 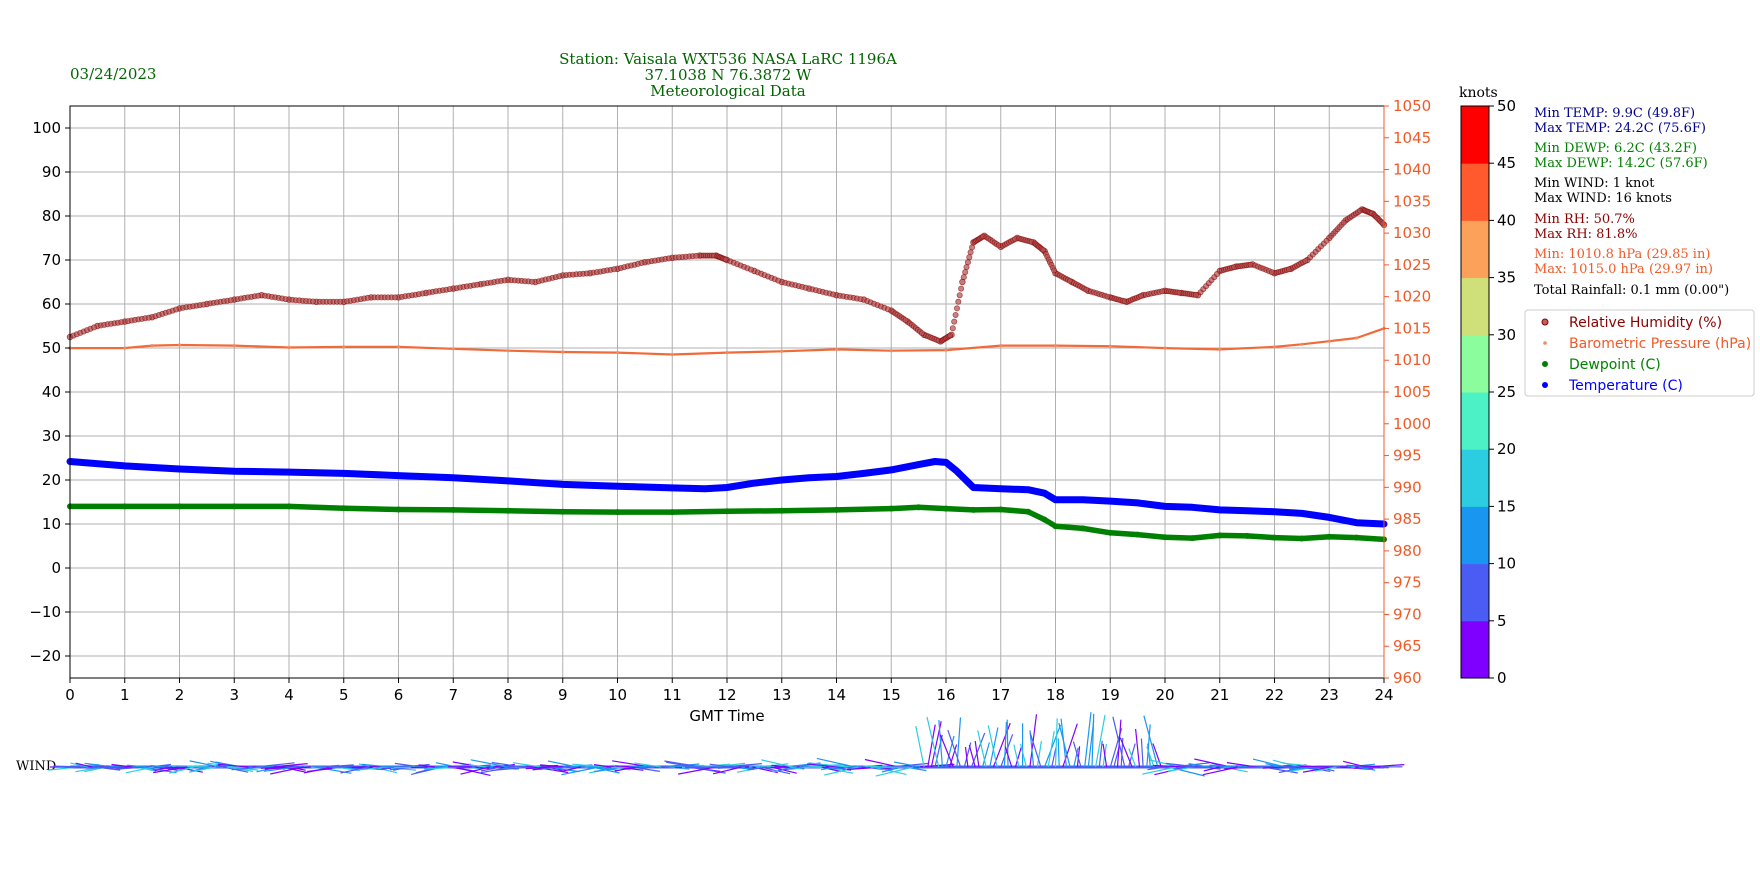 What do you see at coordinates (453, 695) in the screenshot?
I see `x-tick-label: 7` at bounding box center [453, 695].